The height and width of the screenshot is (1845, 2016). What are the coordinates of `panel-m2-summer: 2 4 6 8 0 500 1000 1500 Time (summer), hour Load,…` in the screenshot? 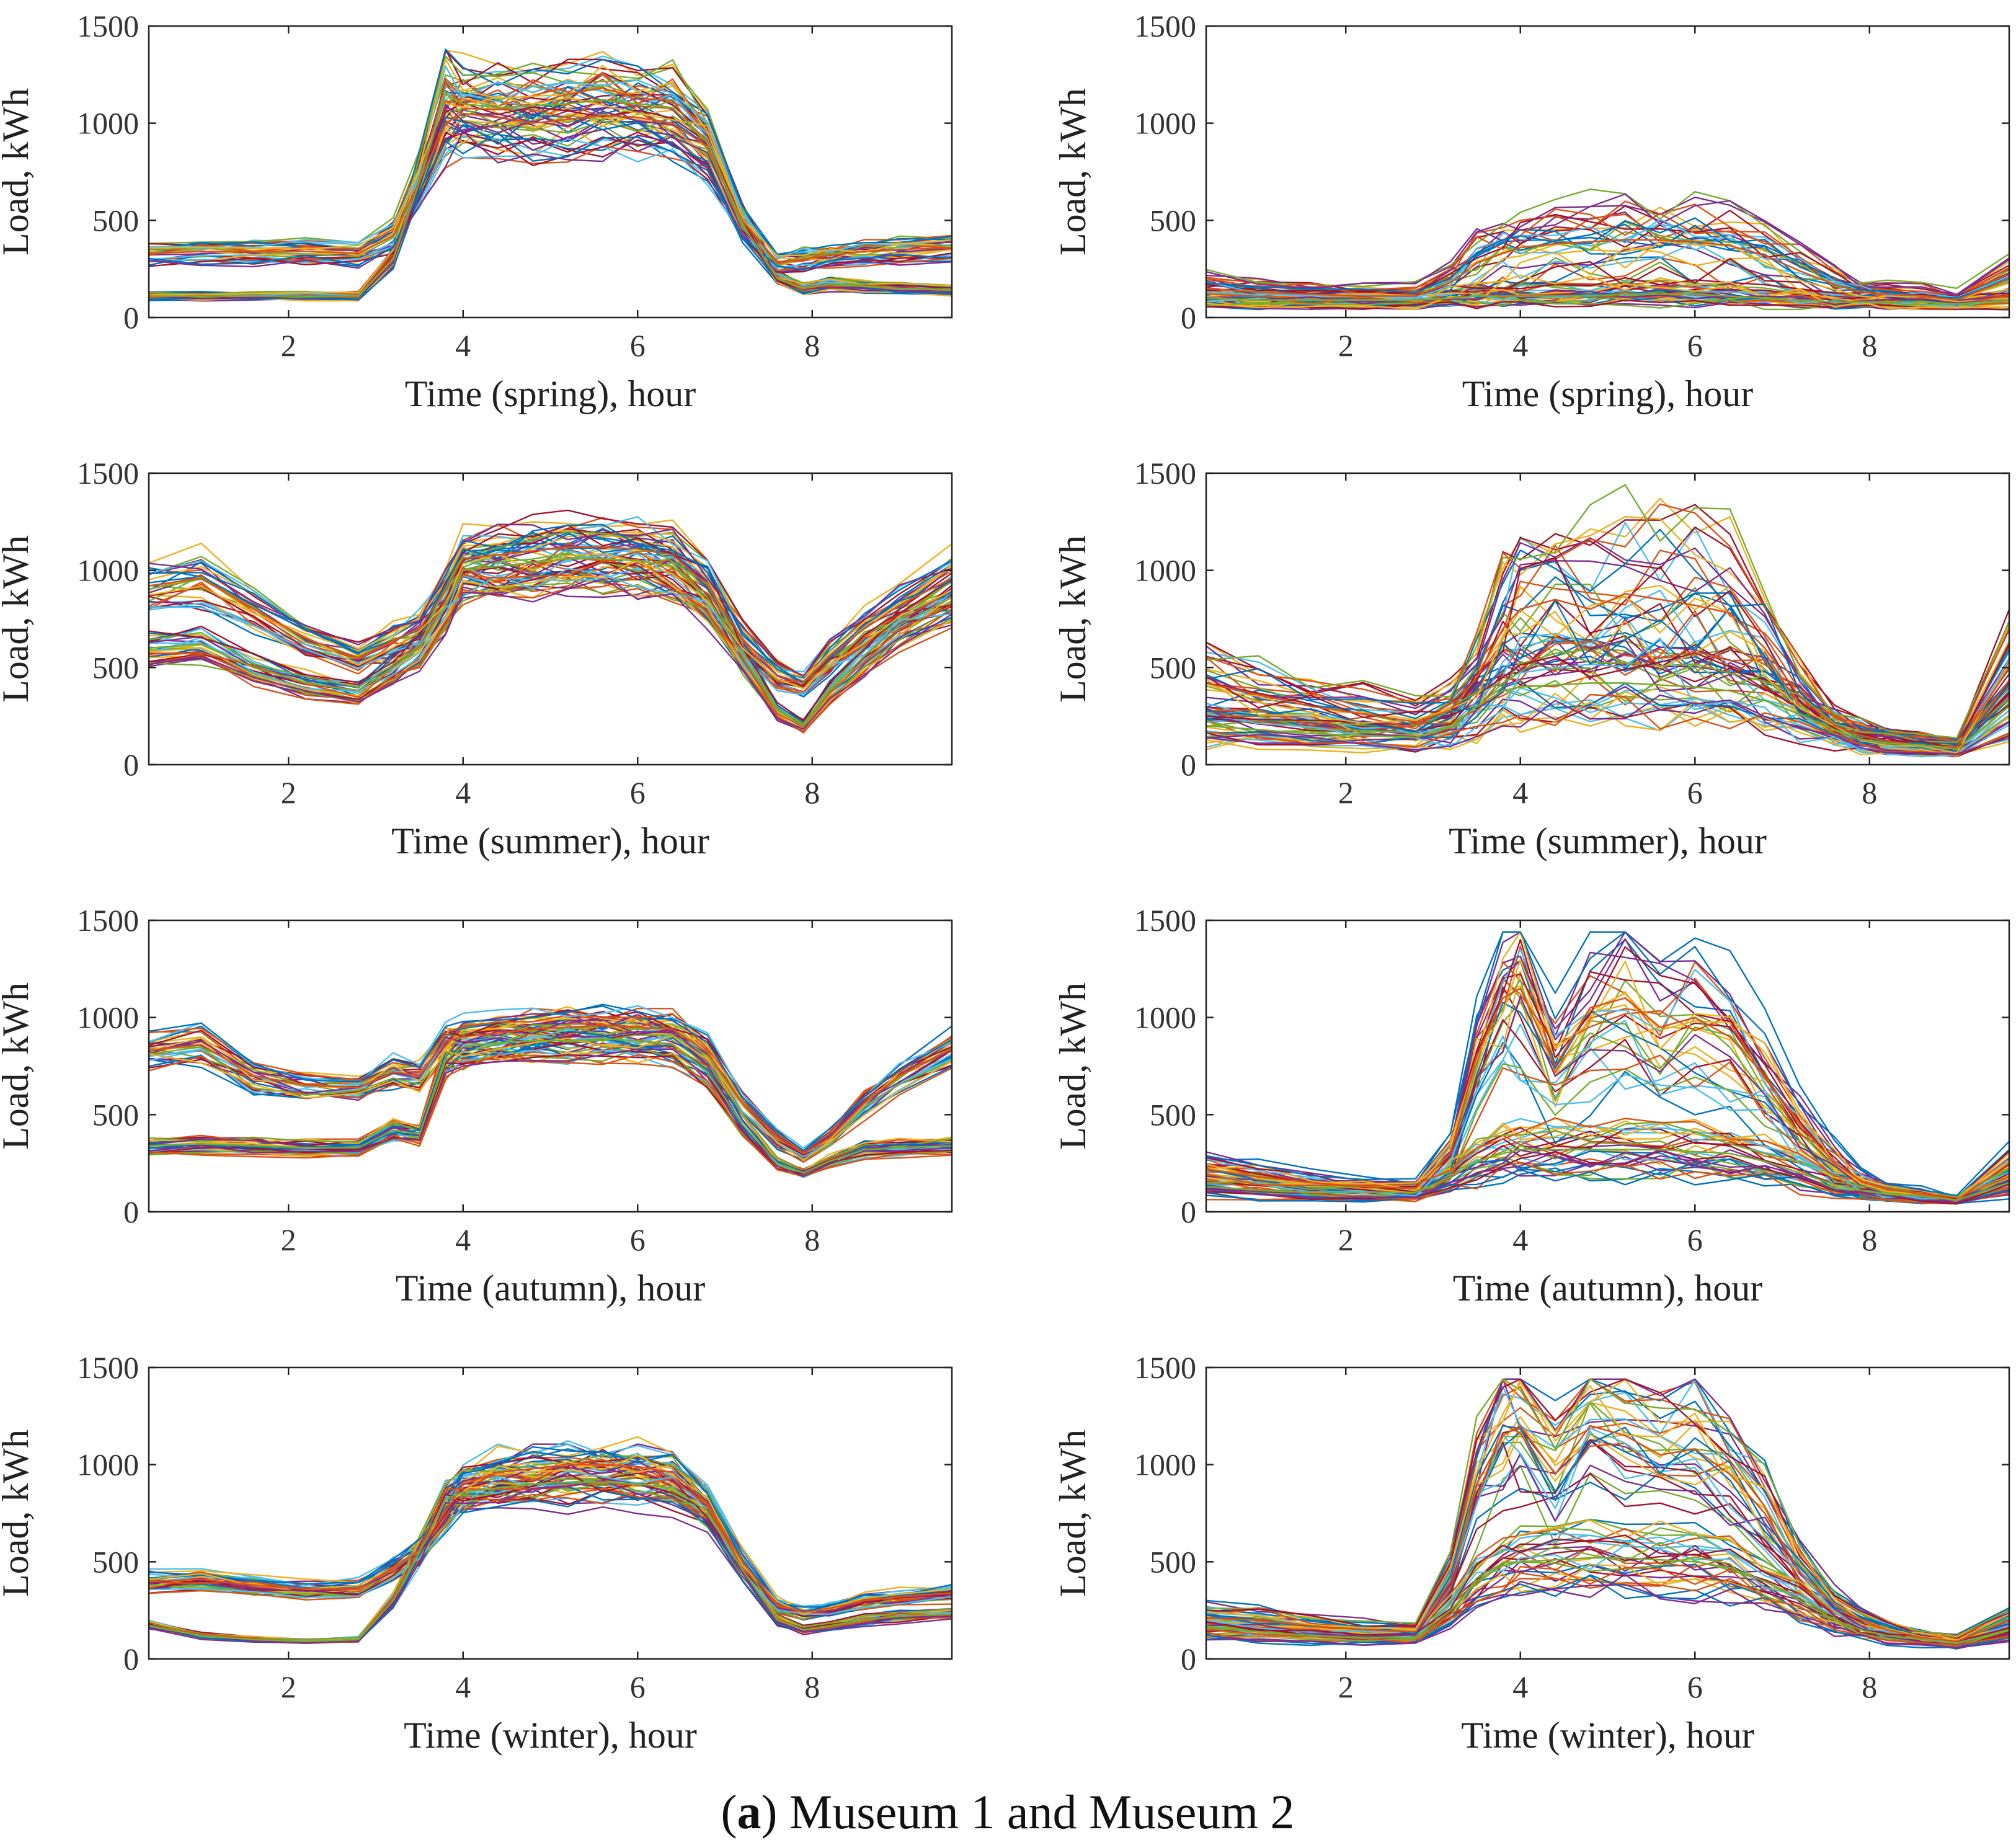 It's located at (1531, 658).